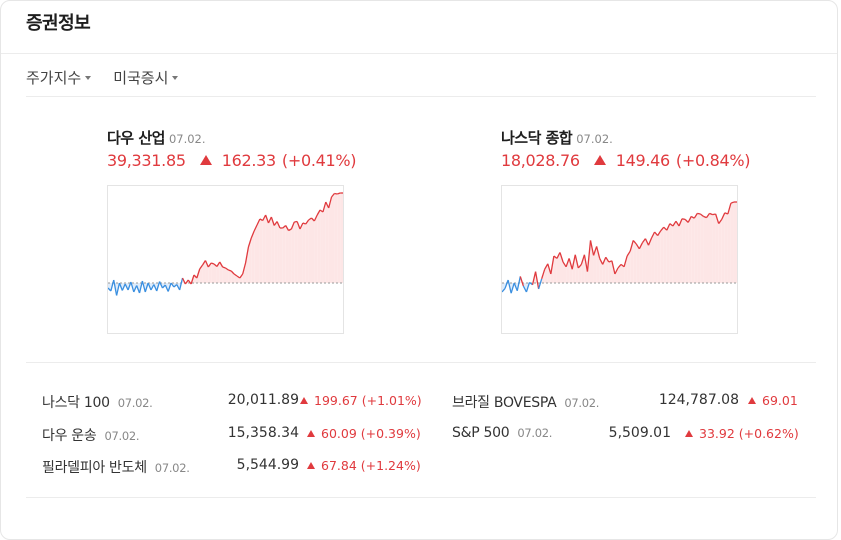 The height and width of the screenshot is (540, 841). Describe the element at coordinates (540, 160) in the screenshot. I see `index-value: 18,028.76` at that location.